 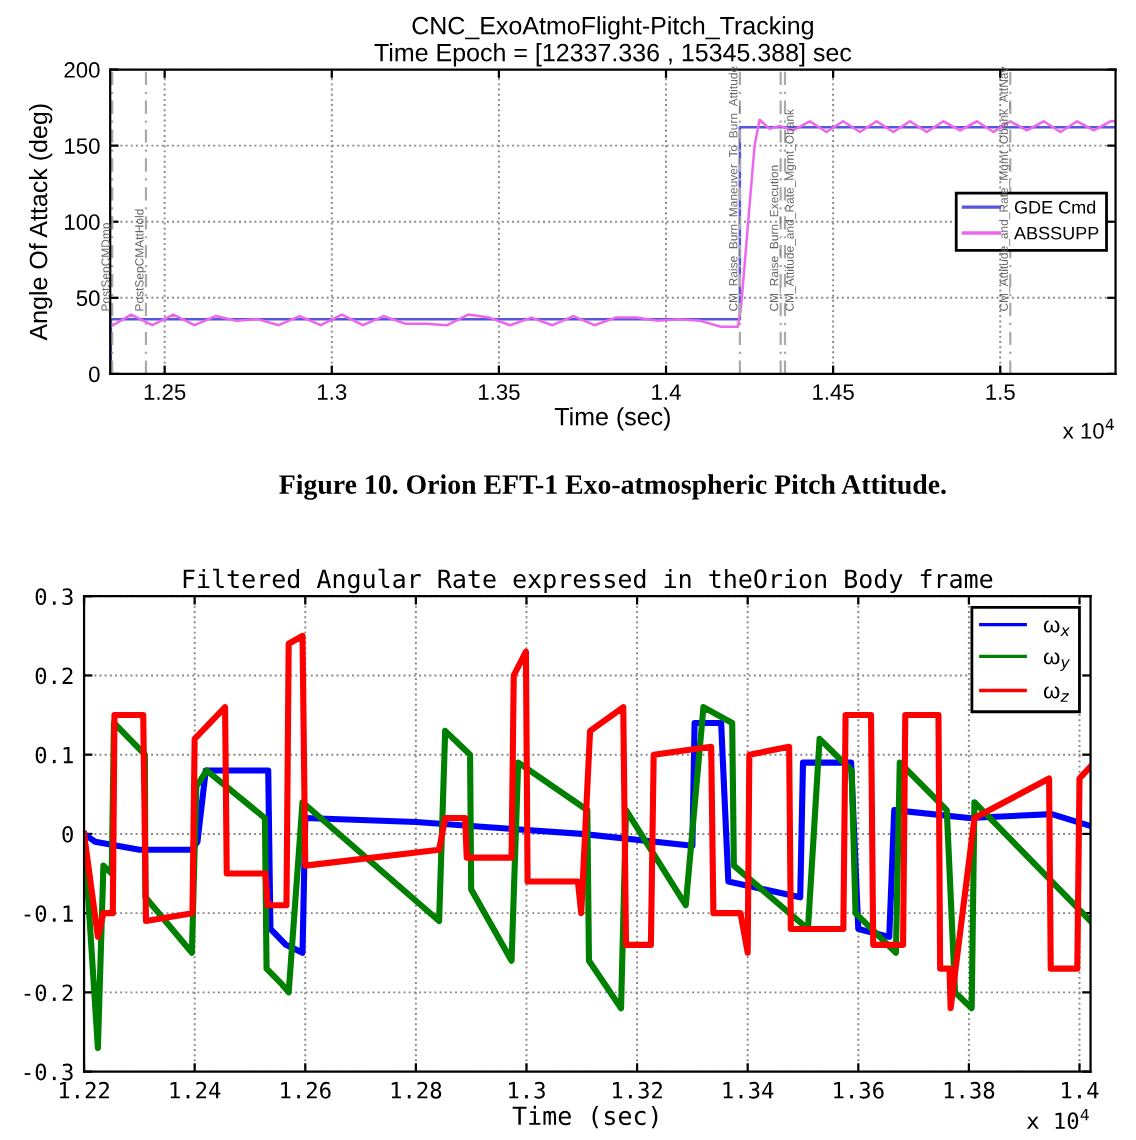 I want to click on legend-label: ω$_{z}$, so click(x=1056, y=694).